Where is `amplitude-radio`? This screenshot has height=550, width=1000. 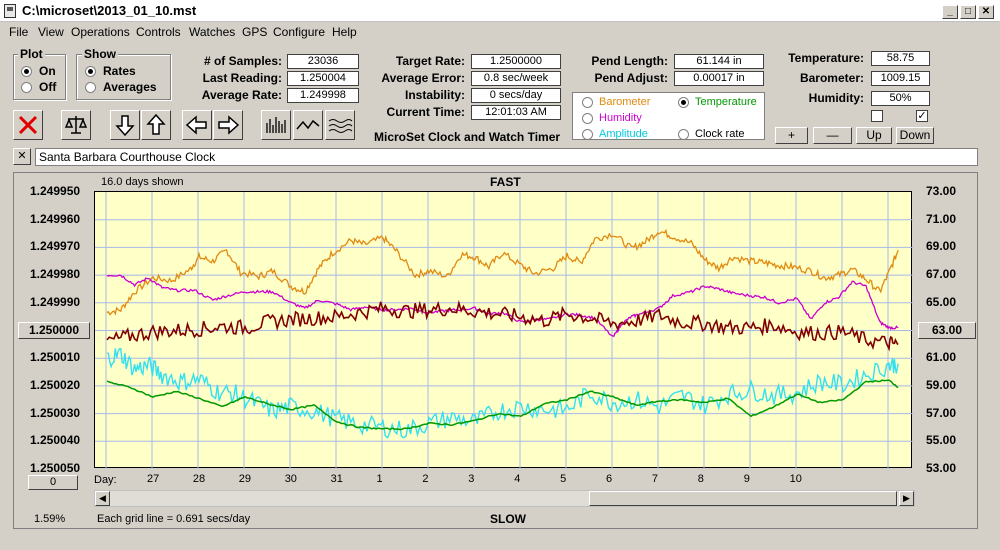 amplitude-radio is located at coordinates (587, 134).